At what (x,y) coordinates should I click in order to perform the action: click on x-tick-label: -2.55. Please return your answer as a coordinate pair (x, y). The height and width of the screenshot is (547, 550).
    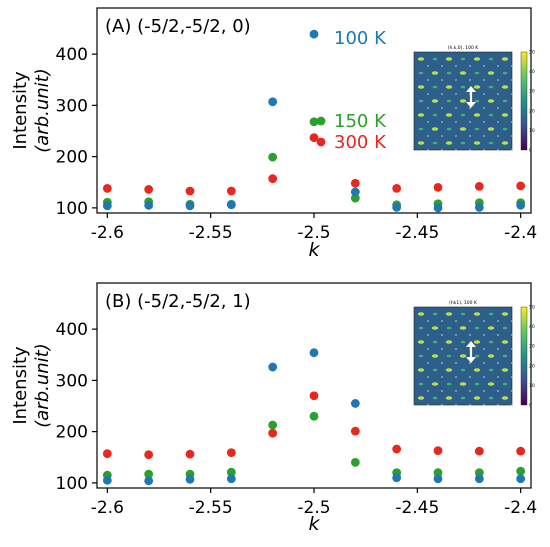
    Looking at the image, I should click on (211, 233).